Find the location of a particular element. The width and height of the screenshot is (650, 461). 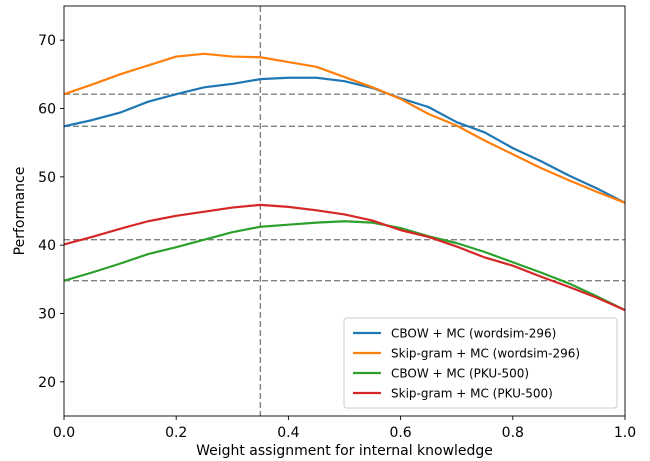

x-tick-label: 0.0 is located at coordinates (64, 433).